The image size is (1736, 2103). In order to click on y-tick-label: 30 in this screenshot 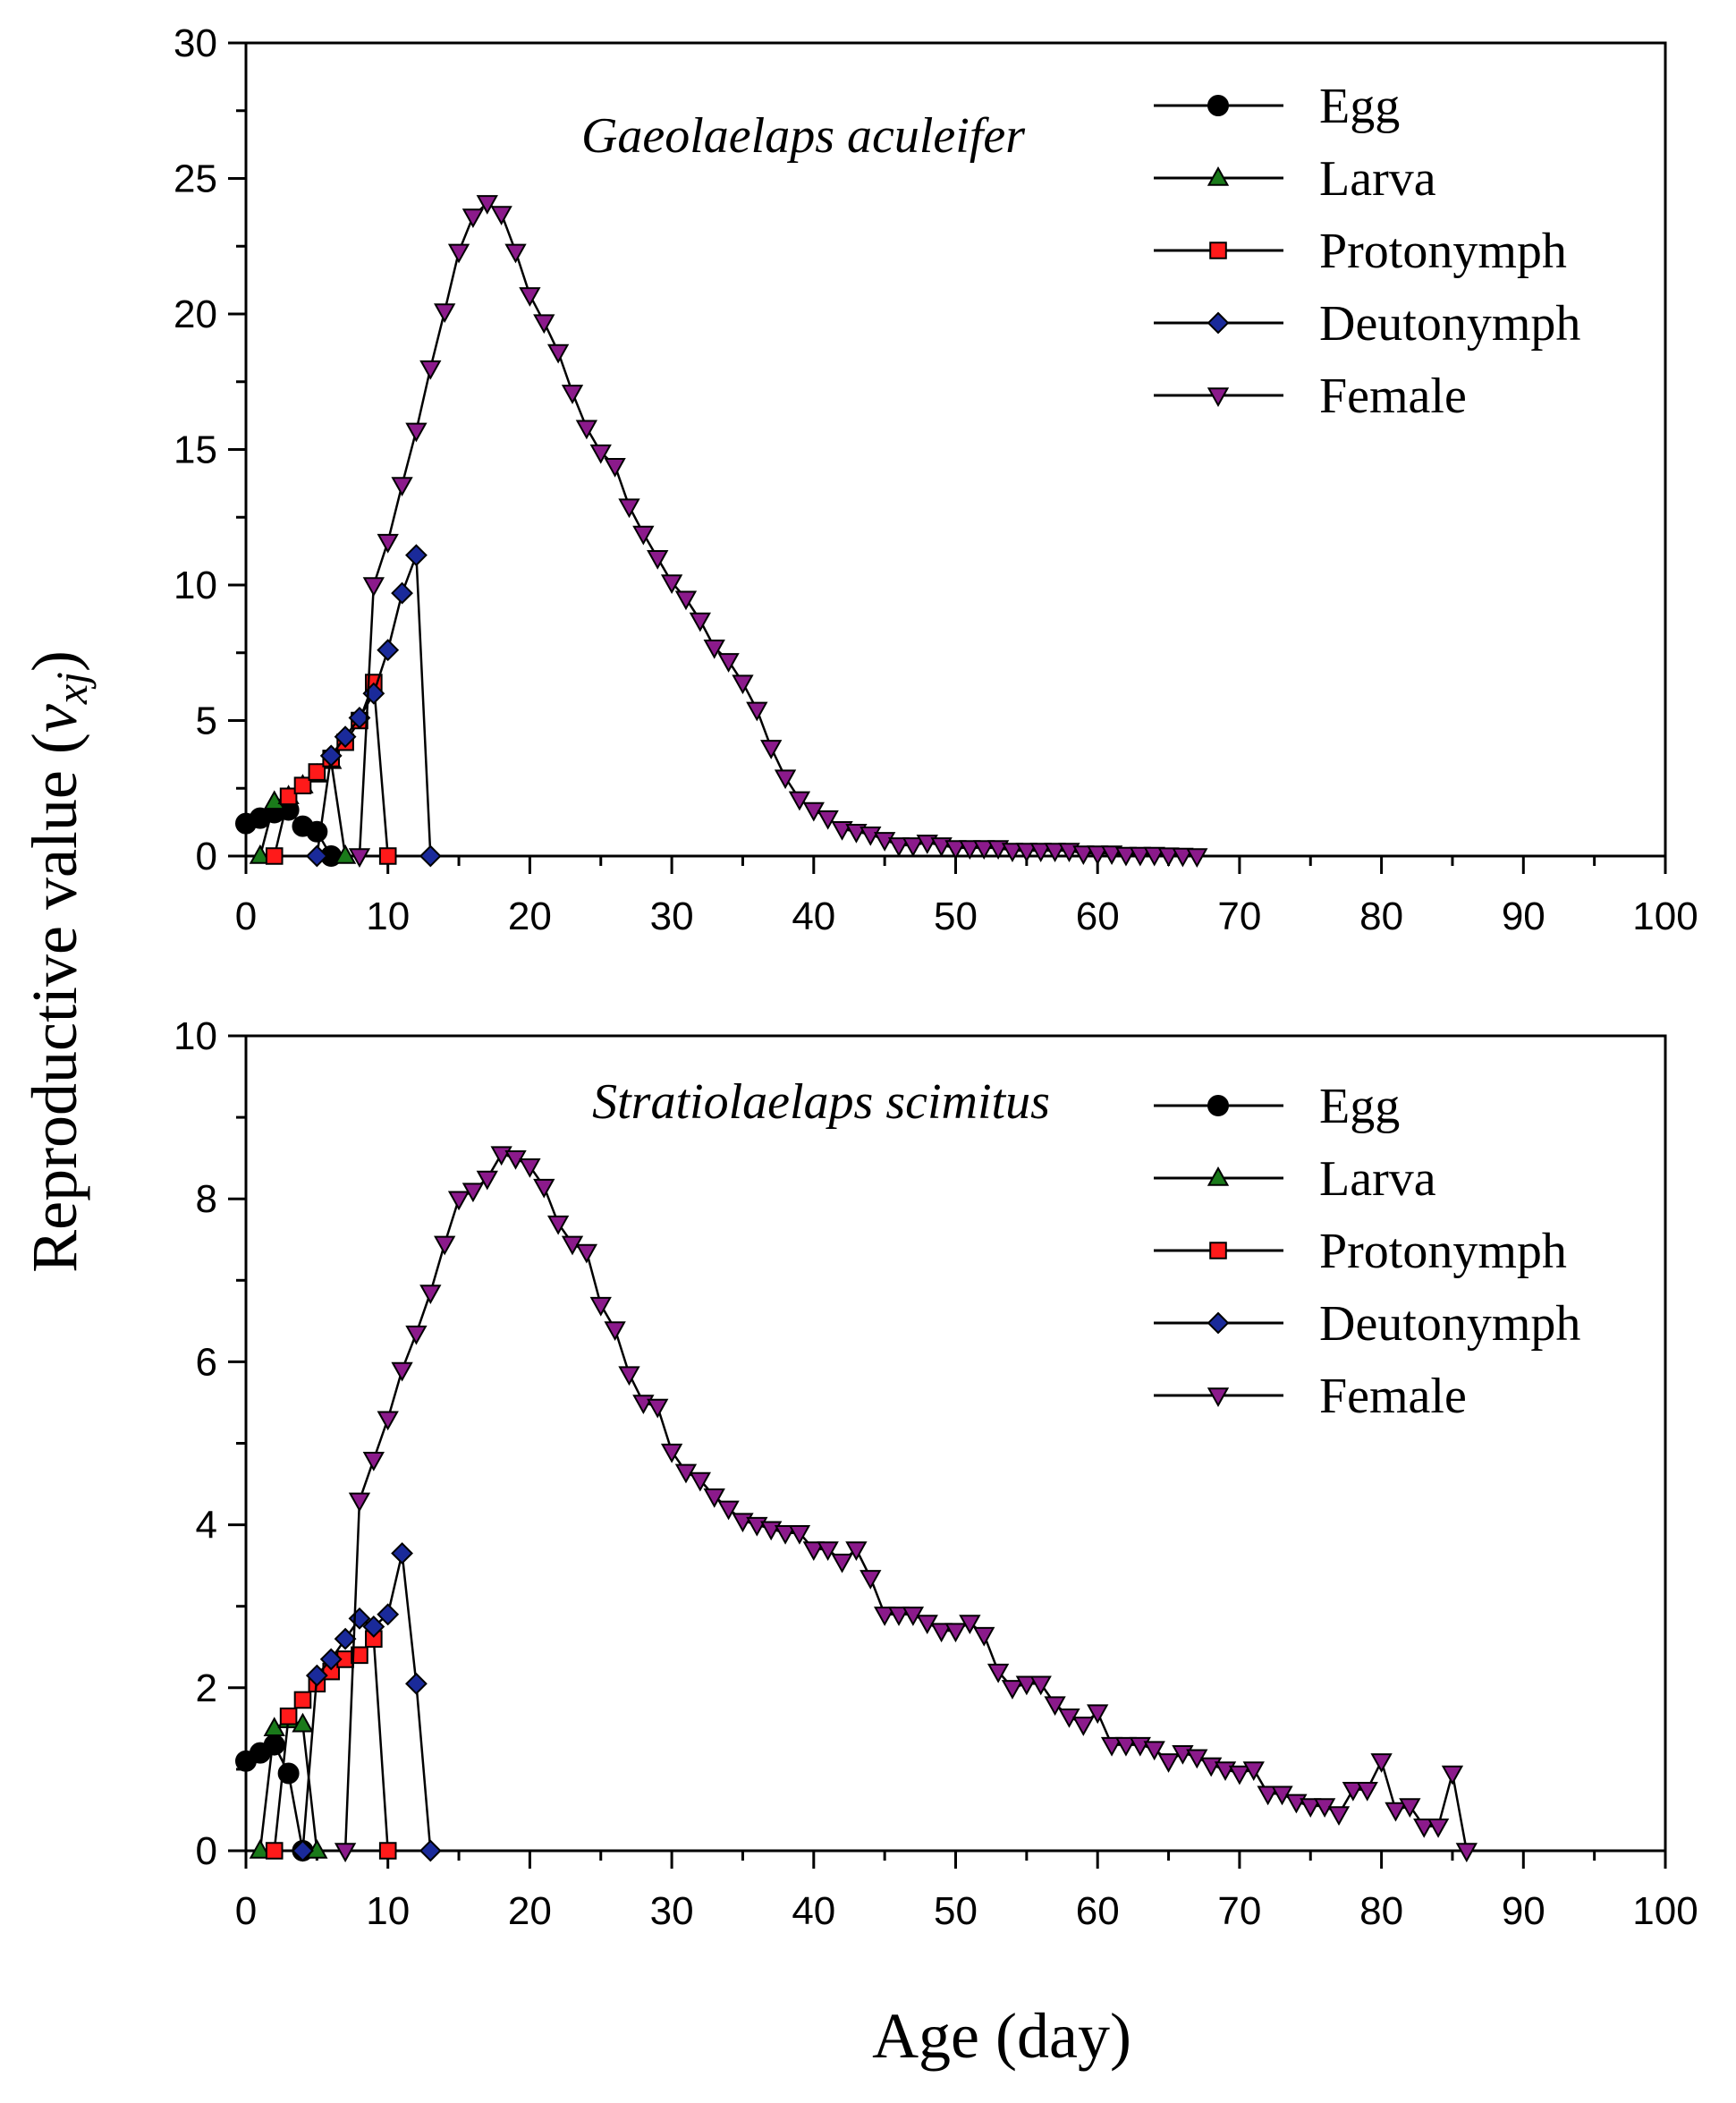, I will do `click(195, 43)`.